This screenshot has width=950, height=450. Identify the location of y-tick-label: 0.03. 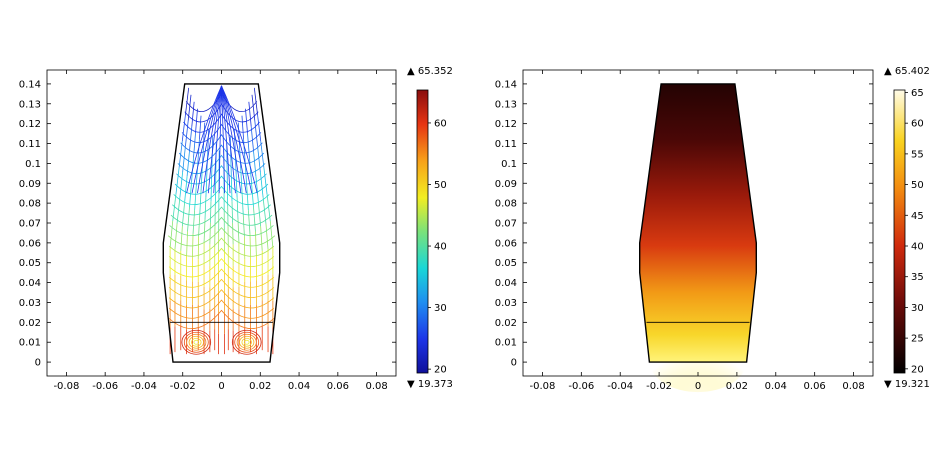
(506, 303).